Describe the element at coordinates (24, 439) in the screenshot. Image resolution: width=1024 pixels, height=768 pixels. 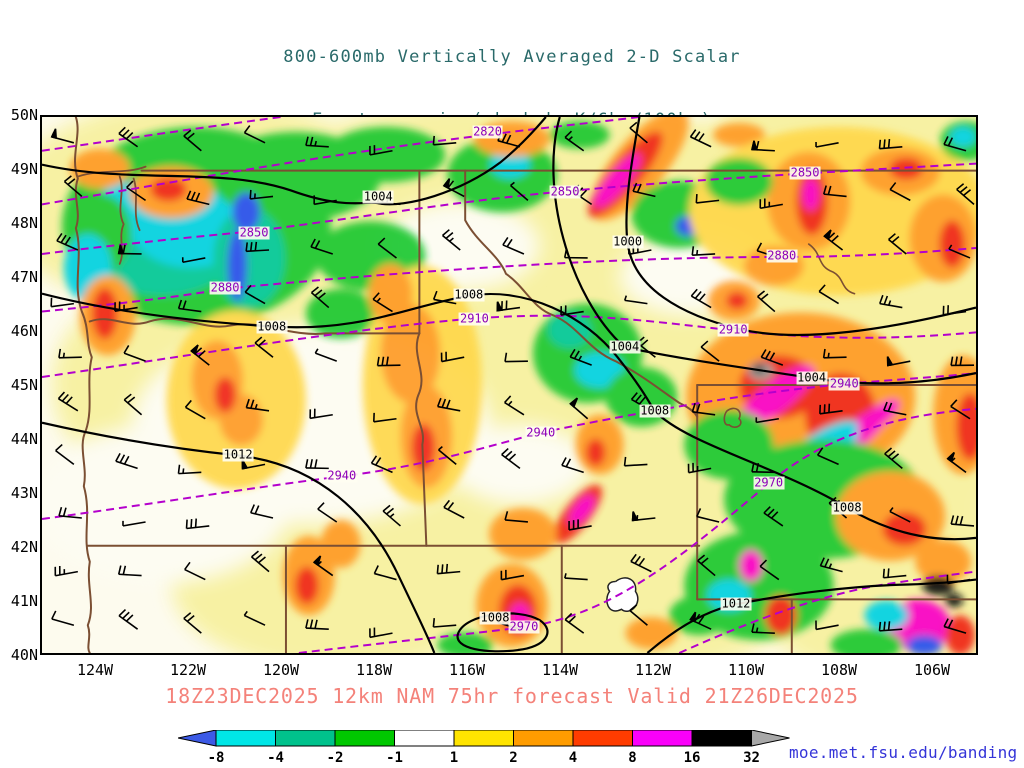
I see `lat-label: 44N` at that location.